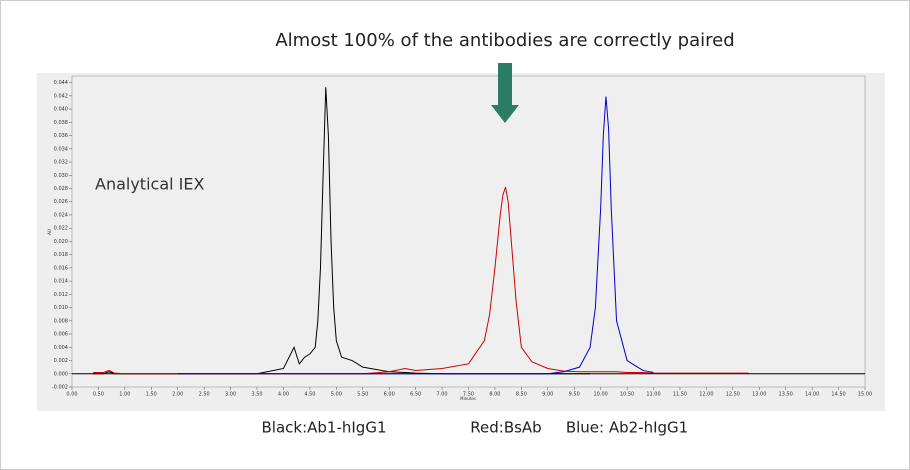 The image size is (910, 470). Describe the element at coordinates (61, 215) in the screenshot. I see `y-tick-label: 0.024` at that location.